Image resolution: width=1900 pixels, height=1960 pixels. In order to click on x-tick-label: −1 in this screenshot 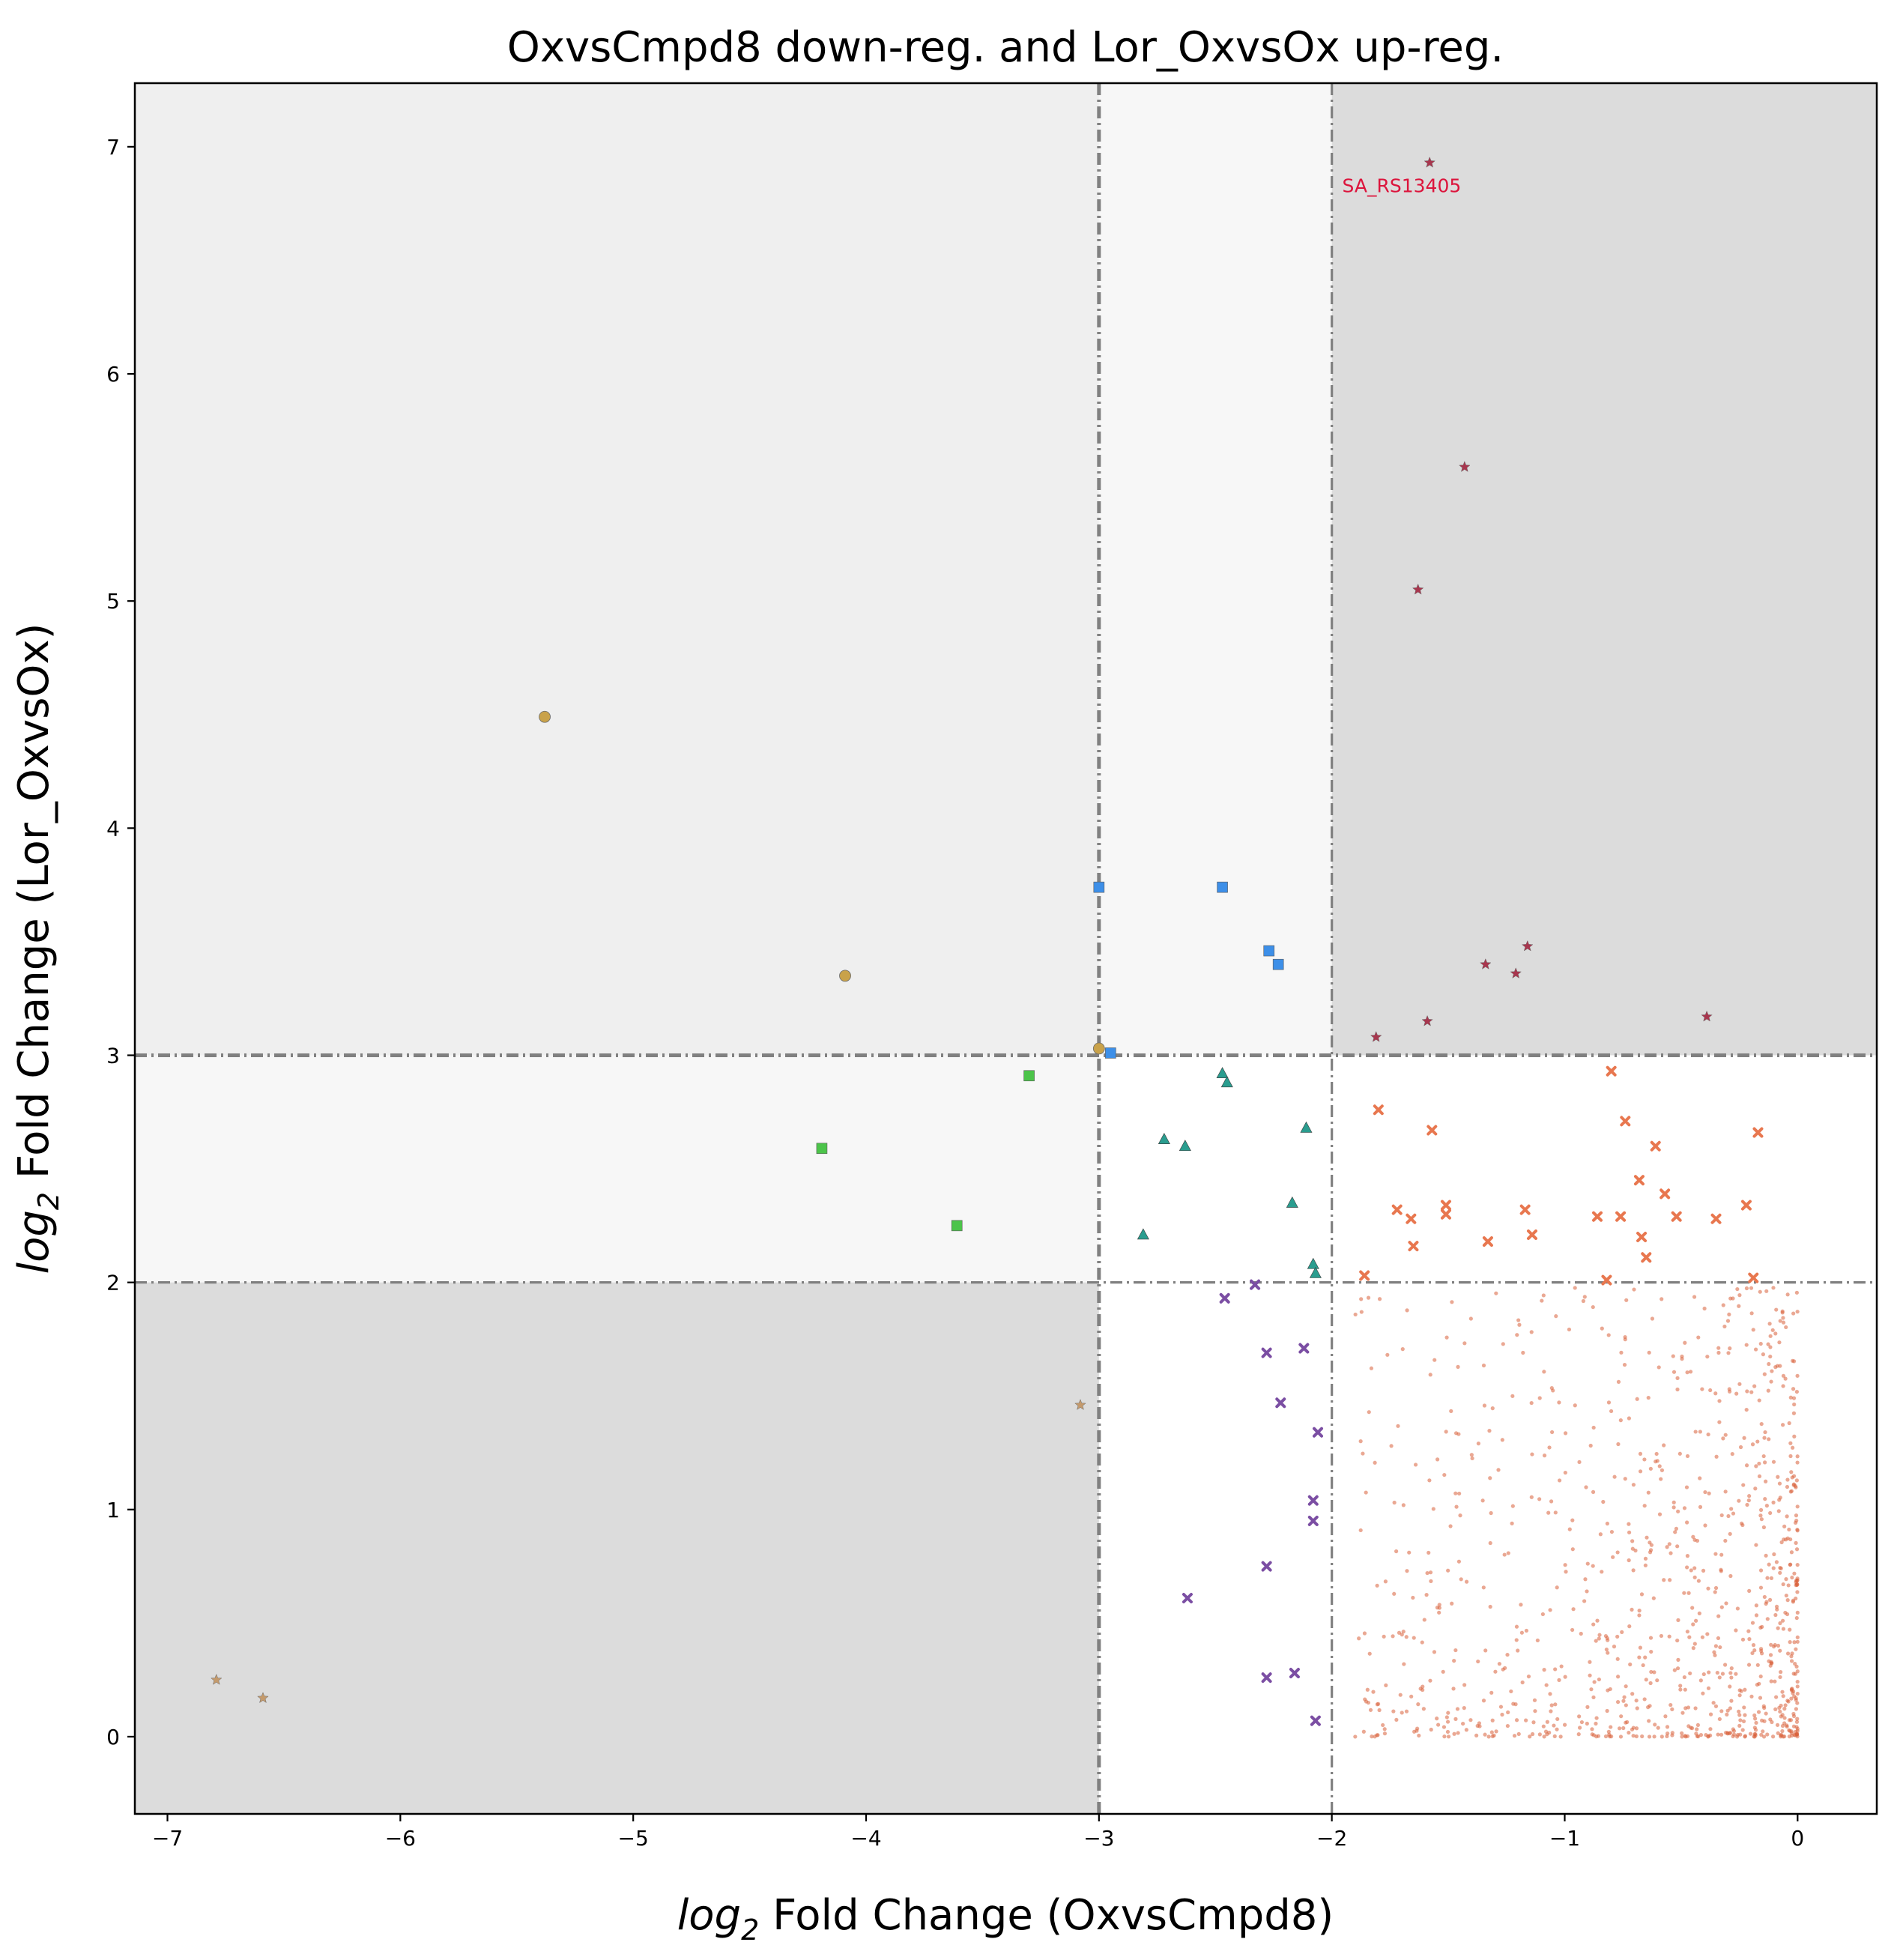, I will do `click(1564, 1839)`.